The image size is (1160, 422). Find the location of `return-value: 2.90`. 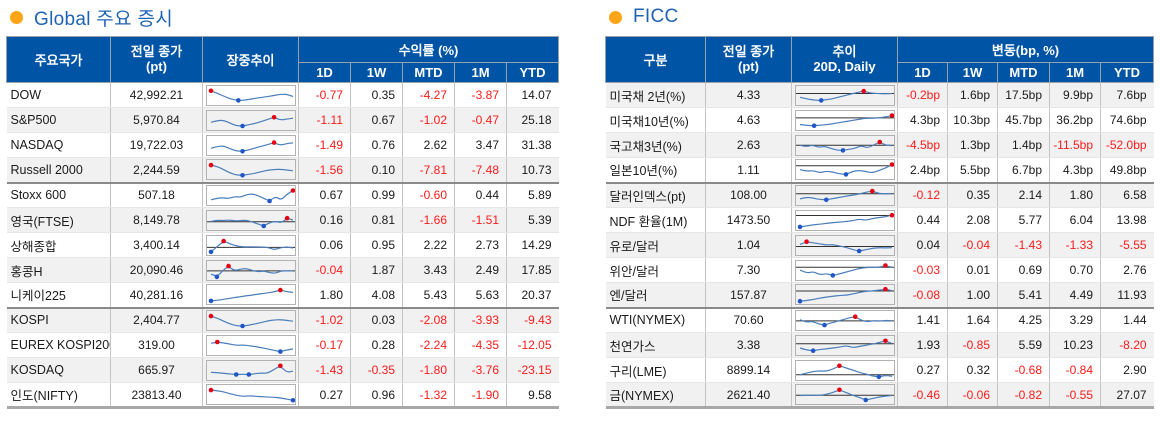

return-value: 2.90 is located at coordinates (1126, 370).